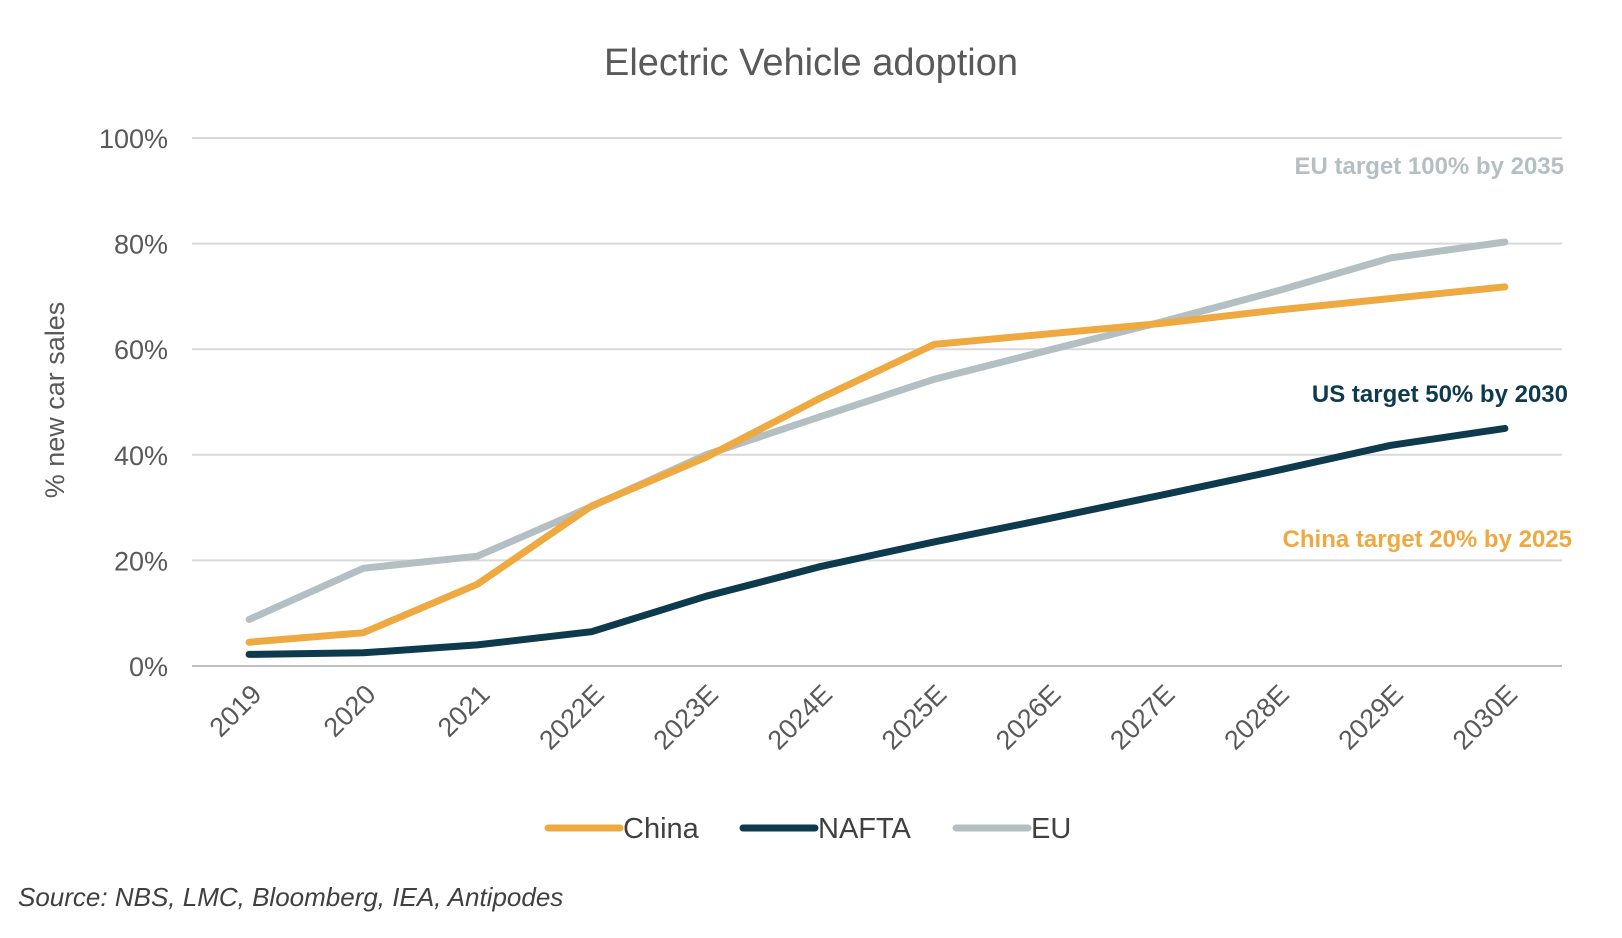 The height and width of the screenshot is (938, 1622). Describe the element at coordinates (141, 561) in the screenshot. I see `y-tick-label: 20%` at that location.